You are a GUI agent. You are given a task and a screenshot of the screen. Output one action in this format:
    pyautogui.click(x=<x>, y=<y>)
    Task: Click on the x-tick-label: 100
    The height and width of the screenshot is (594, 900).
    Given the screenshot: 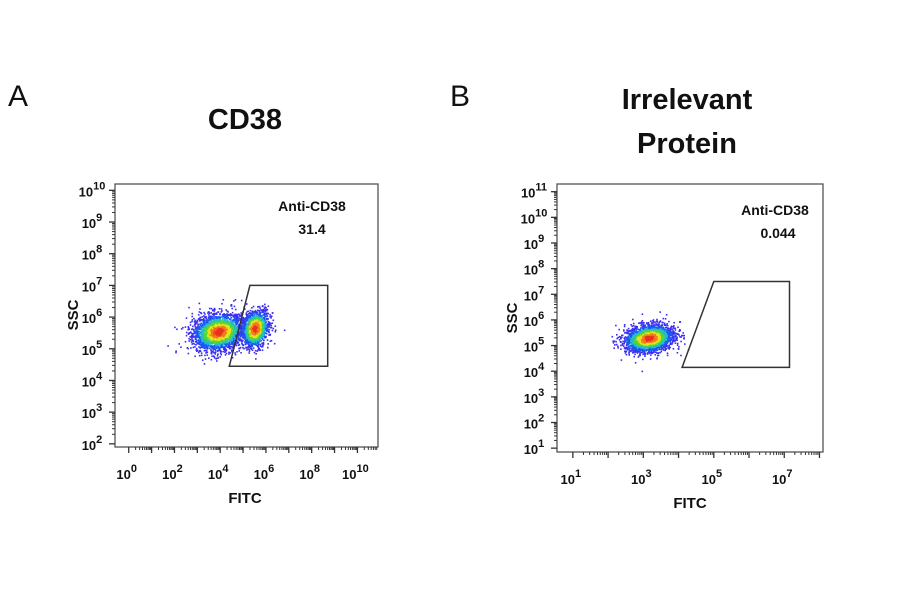 What is the action you would take?
    pyautogui.click(x=126, y=472)
    